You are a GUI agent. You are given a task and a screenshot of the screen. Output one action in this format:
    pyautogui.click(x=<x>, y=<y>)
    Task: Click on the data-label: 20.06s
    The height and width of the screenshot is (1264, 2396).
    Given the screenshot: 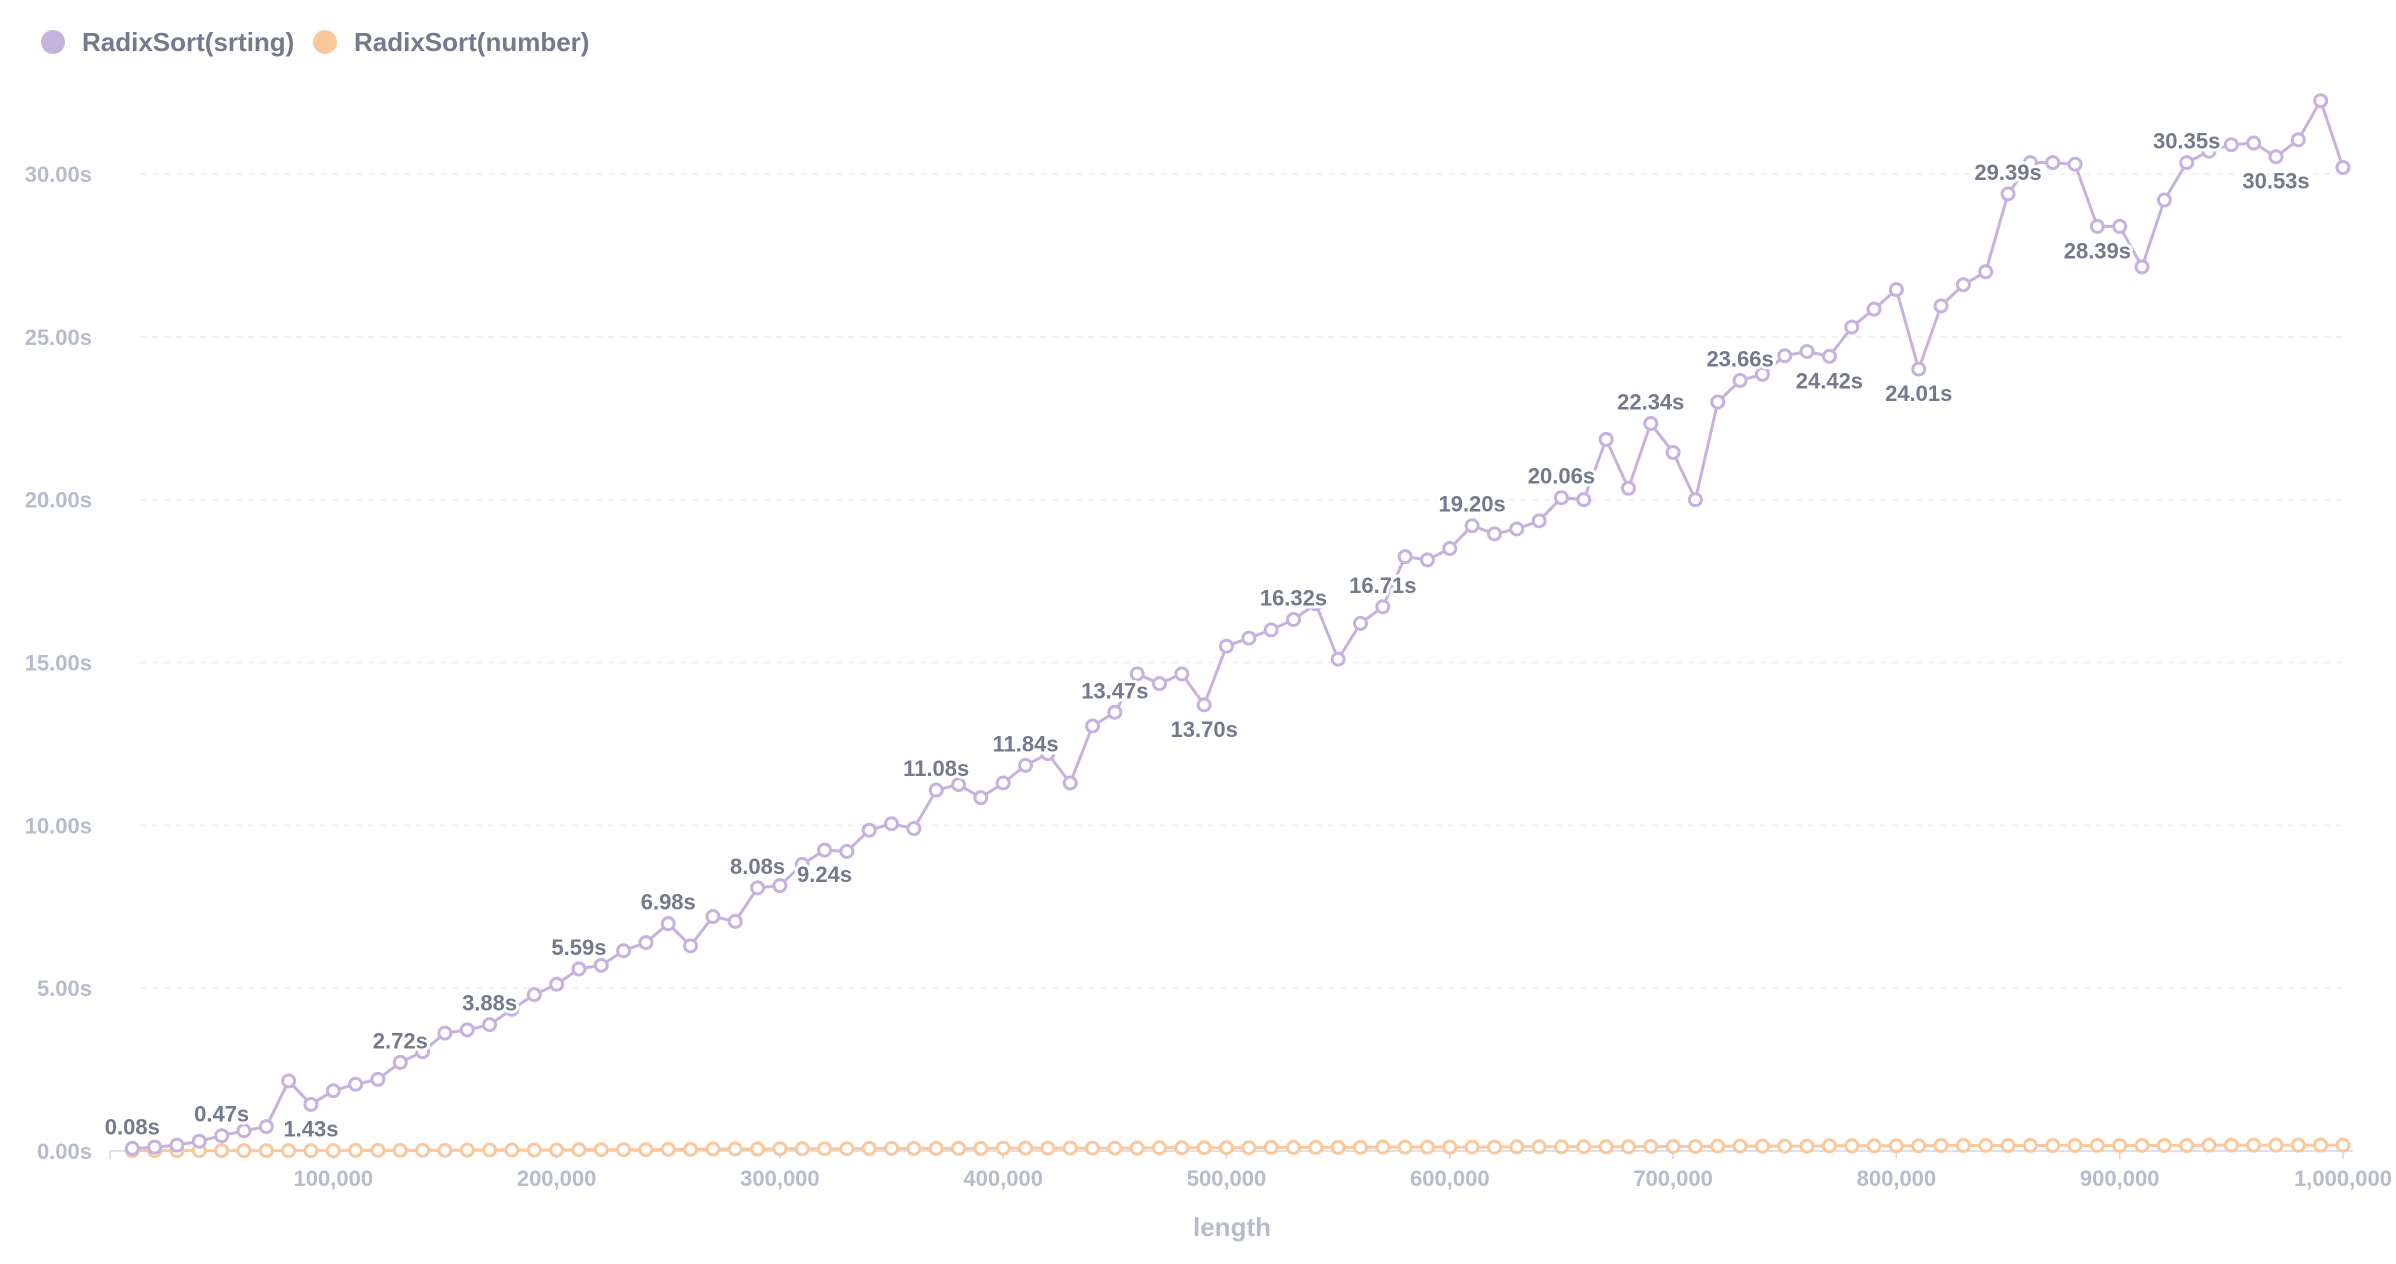 What is the action you would take?
    pyautogui.click(x=1561, y=476)
    